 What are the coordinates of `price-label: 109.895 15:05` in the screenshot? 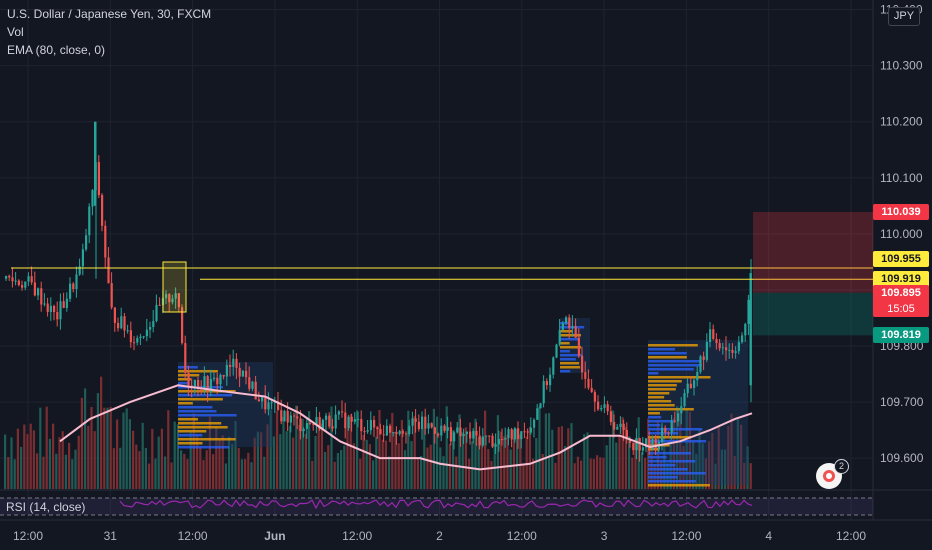 It's located at (901, 300).